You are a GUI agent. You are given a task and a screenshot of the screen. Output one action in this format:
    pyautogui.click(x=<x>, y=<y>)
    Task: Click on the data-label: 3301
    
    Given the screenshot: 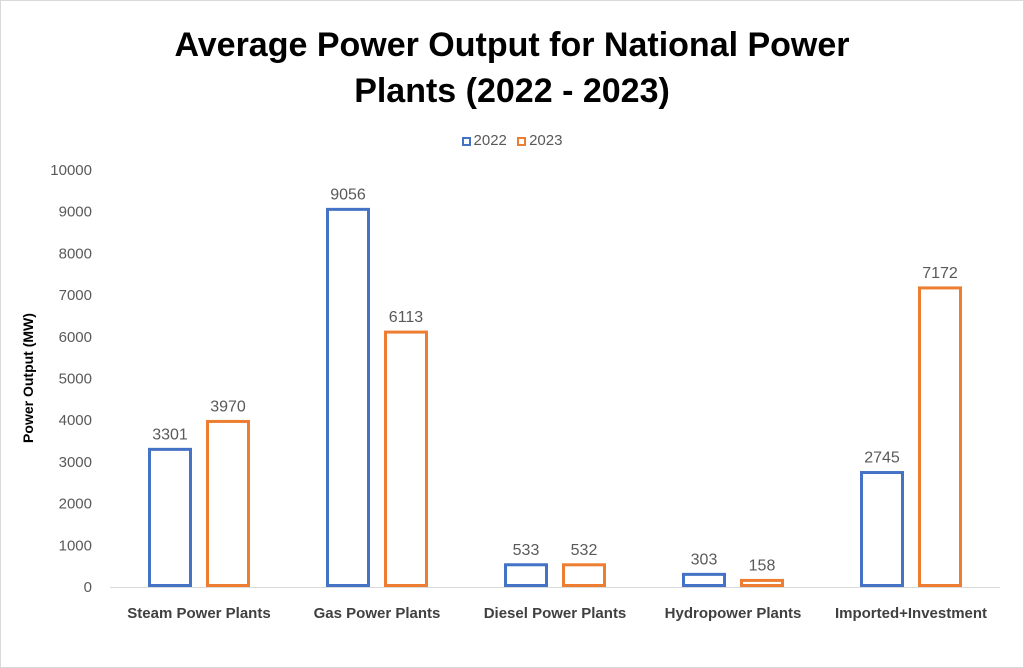 What is the action you would take?
    pyautogui.click(x=170, y=434)
    